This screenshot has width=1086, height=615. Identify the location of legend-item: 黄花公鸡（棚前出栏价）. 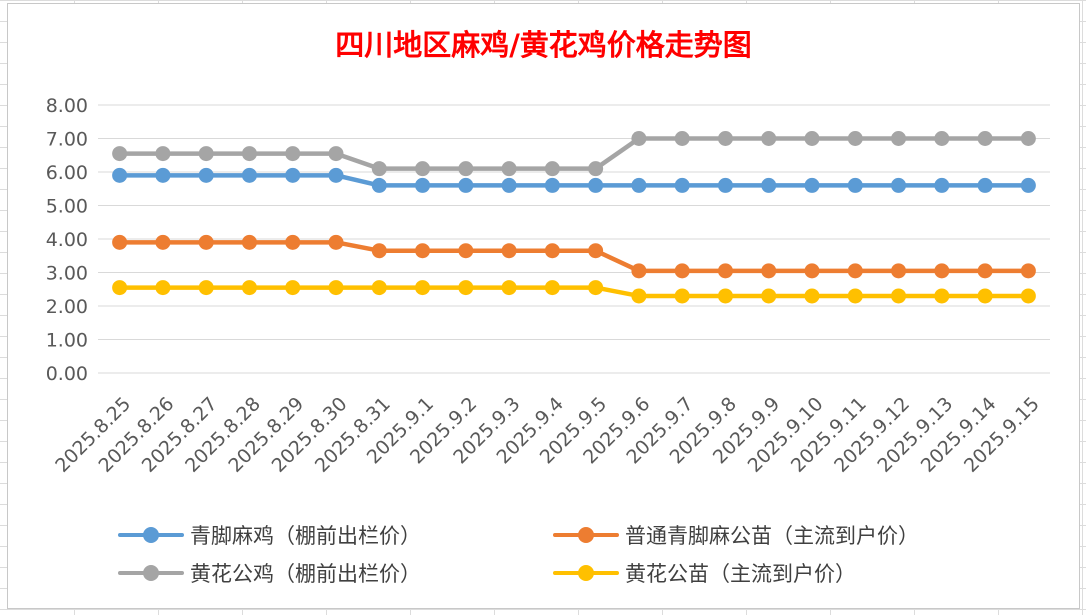
(269, 573).